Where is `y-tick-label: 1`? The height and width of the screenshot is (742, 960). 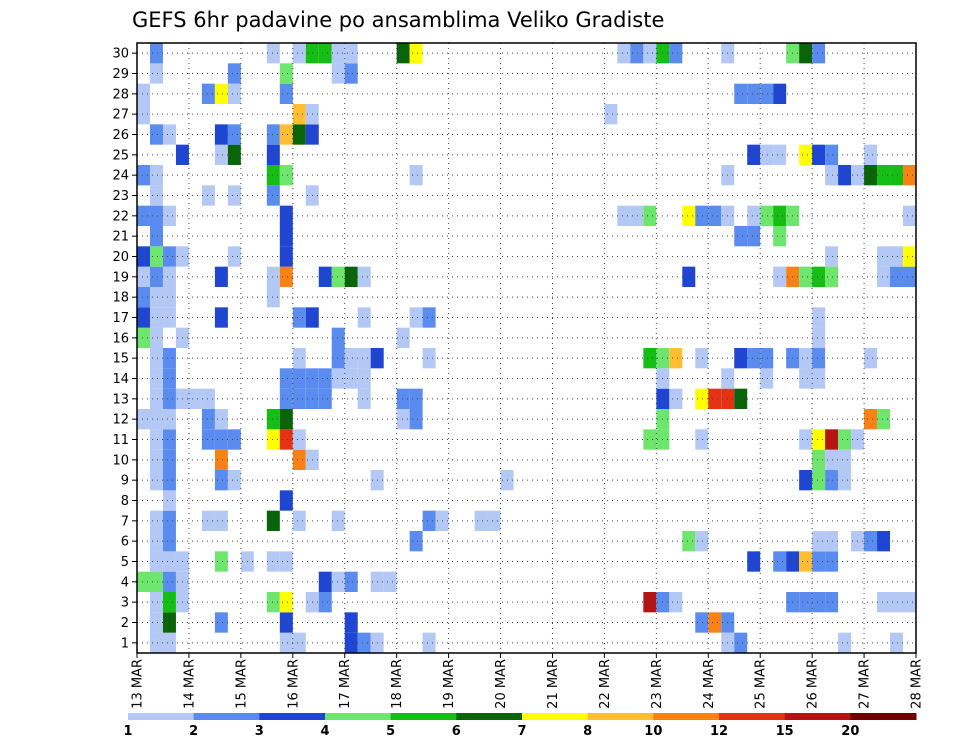 y-tick-label: 1 is located at coordinates (125, 643).